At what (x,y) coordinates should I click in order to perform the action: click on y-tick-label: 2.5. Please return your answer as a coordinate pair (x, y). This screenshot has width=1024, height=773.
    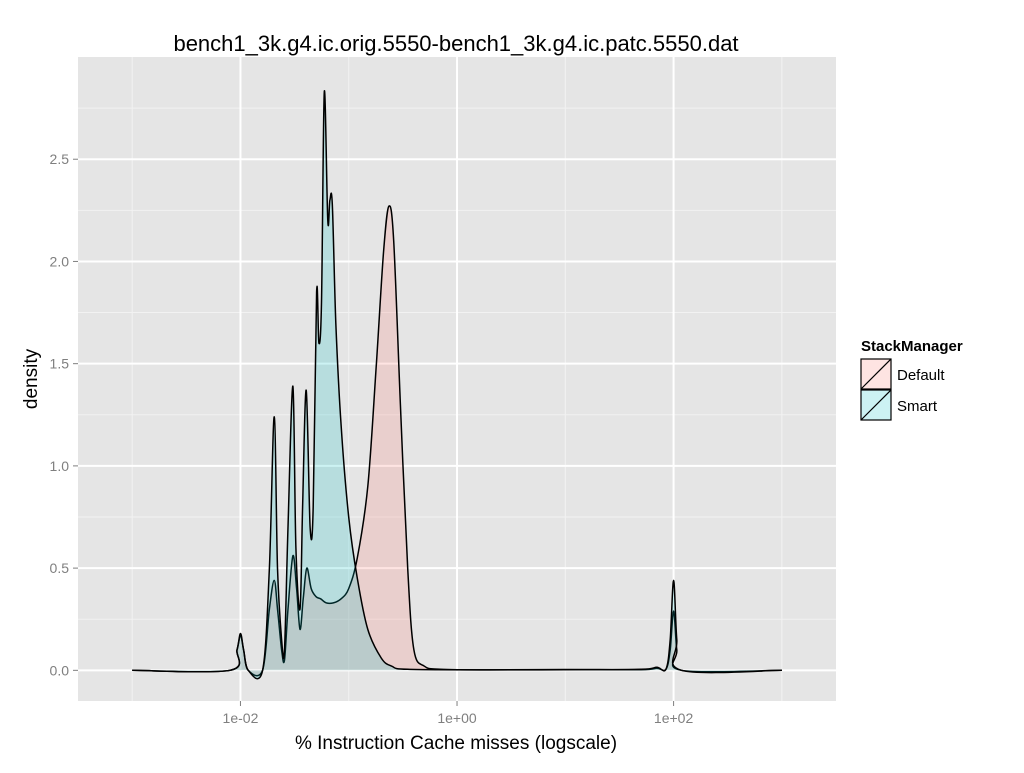
    Looking at the image, I should click on (60, 159).